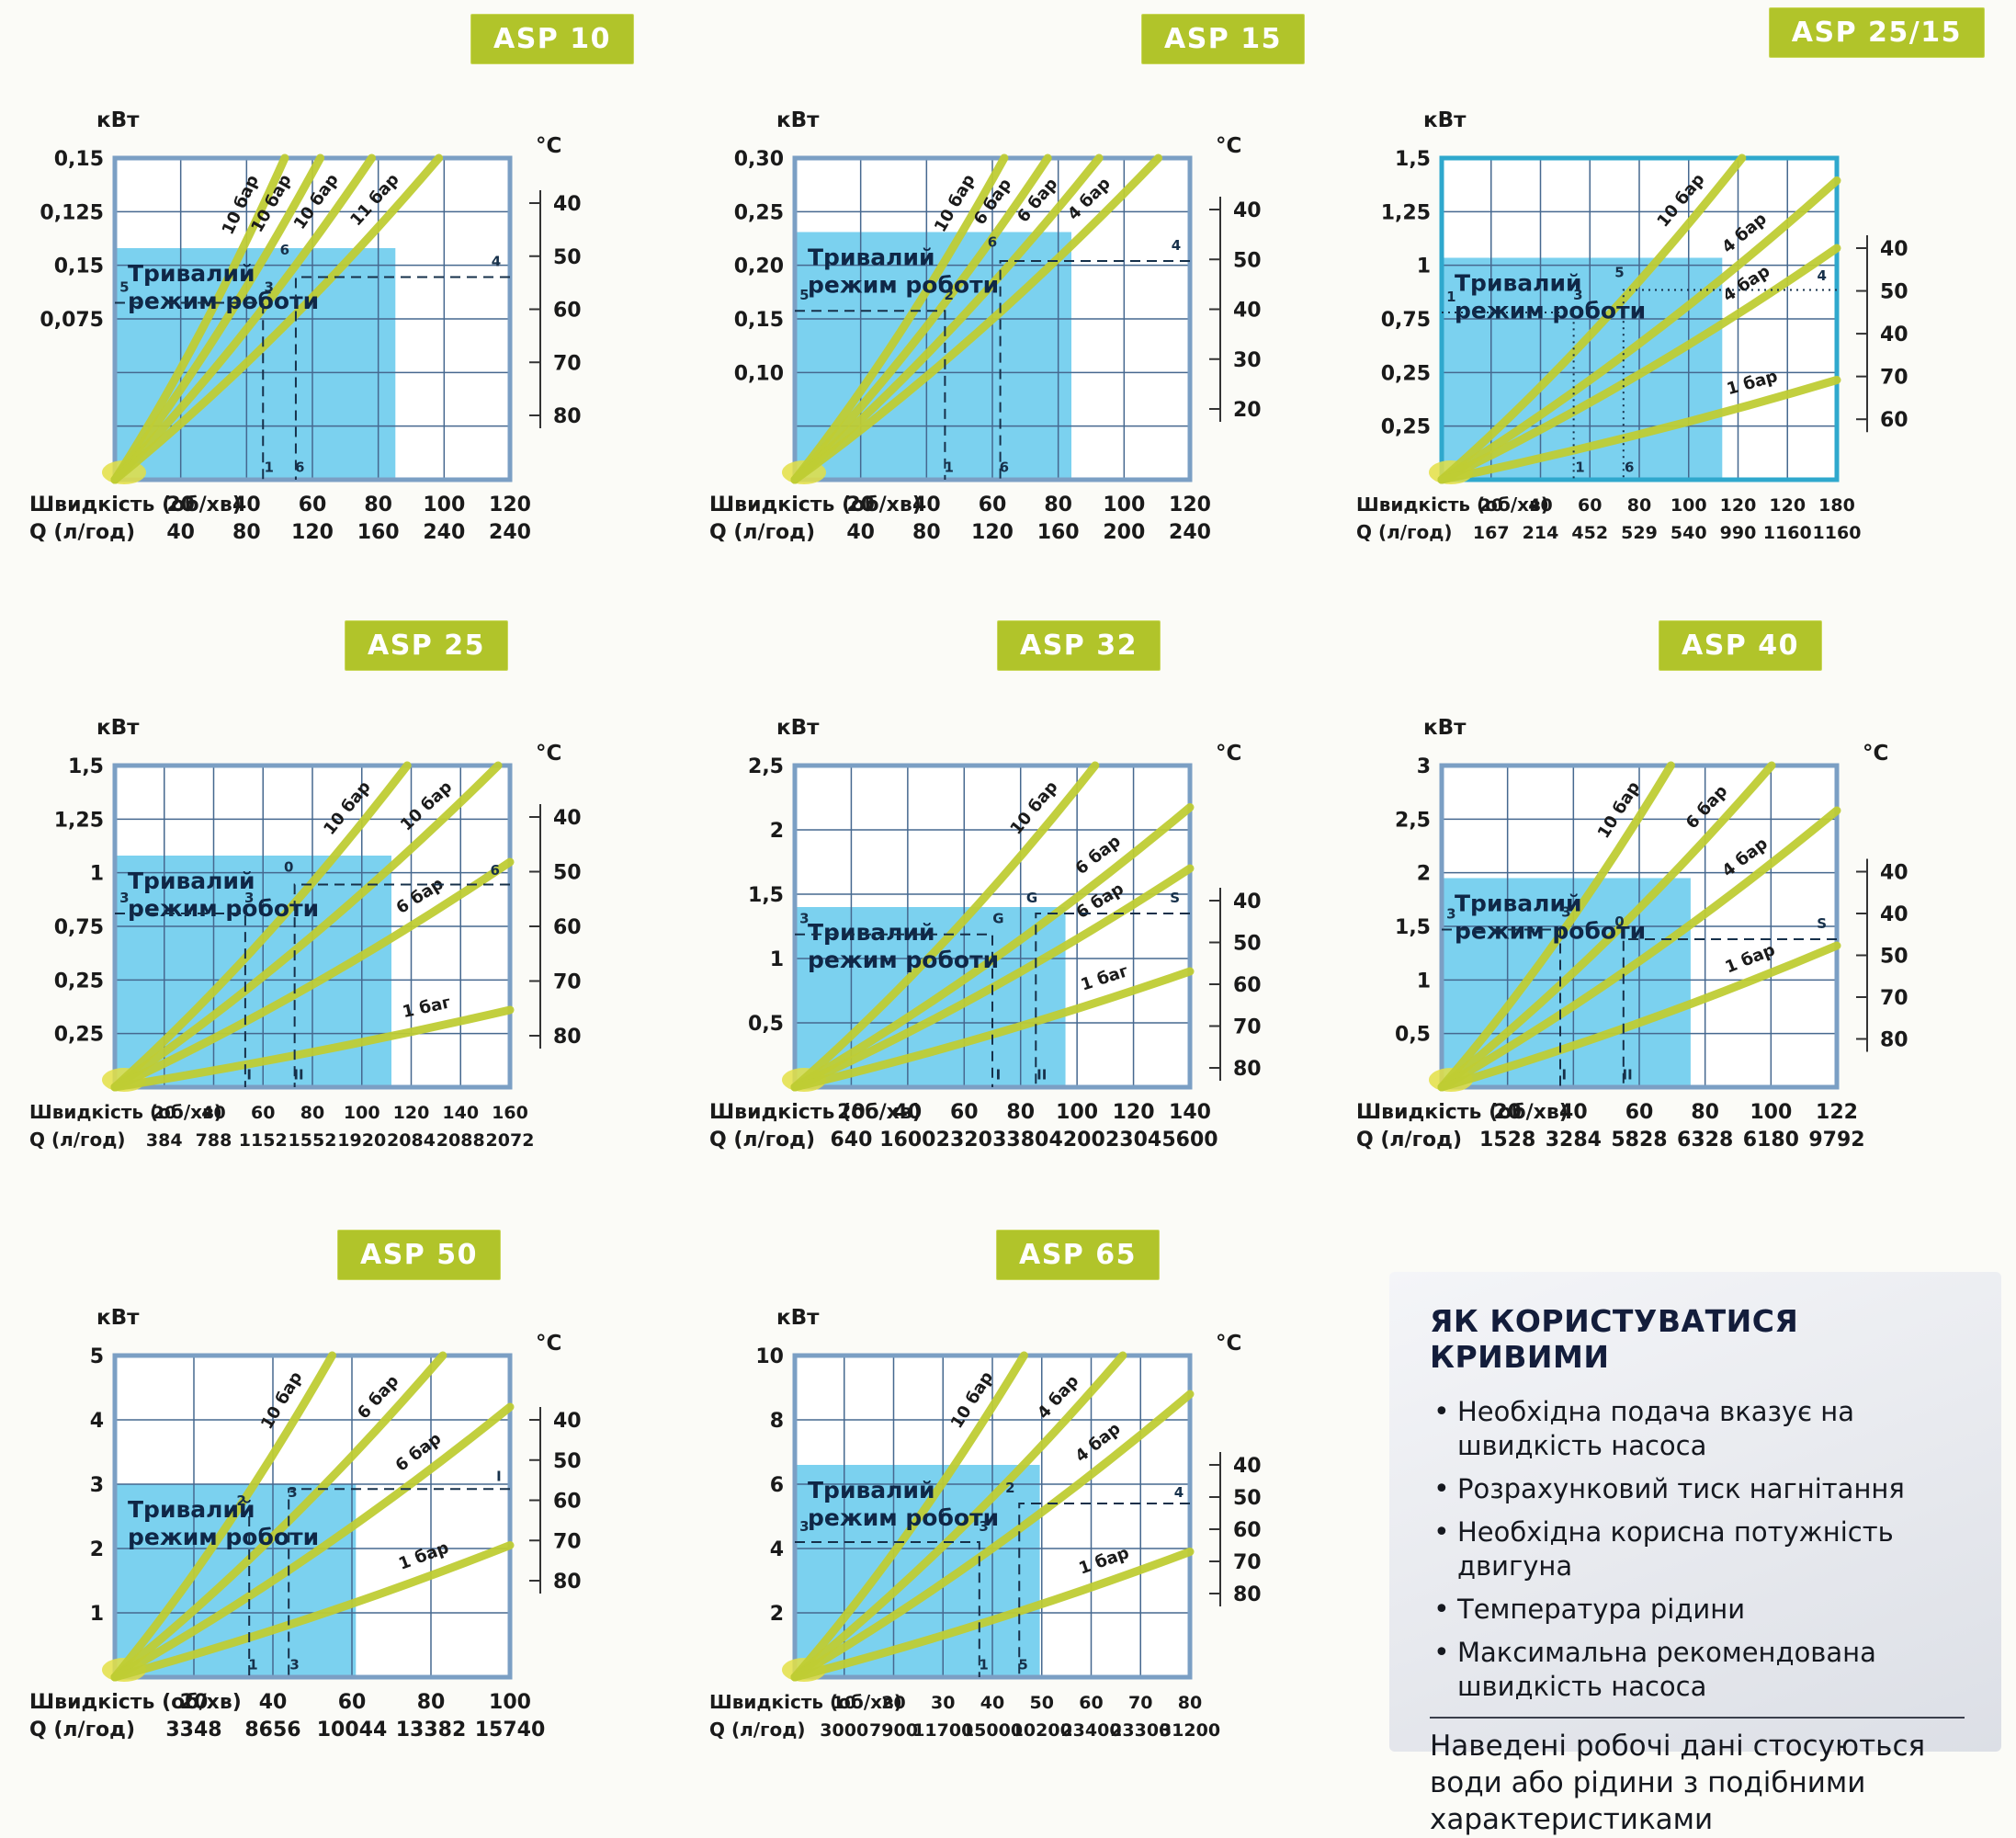 Image resolution: width=2016 pixels, height=1838 pixels. Describe the element at coordinates (460, 1140) in the screenshot. I see `svg-text: 2088` at that location.